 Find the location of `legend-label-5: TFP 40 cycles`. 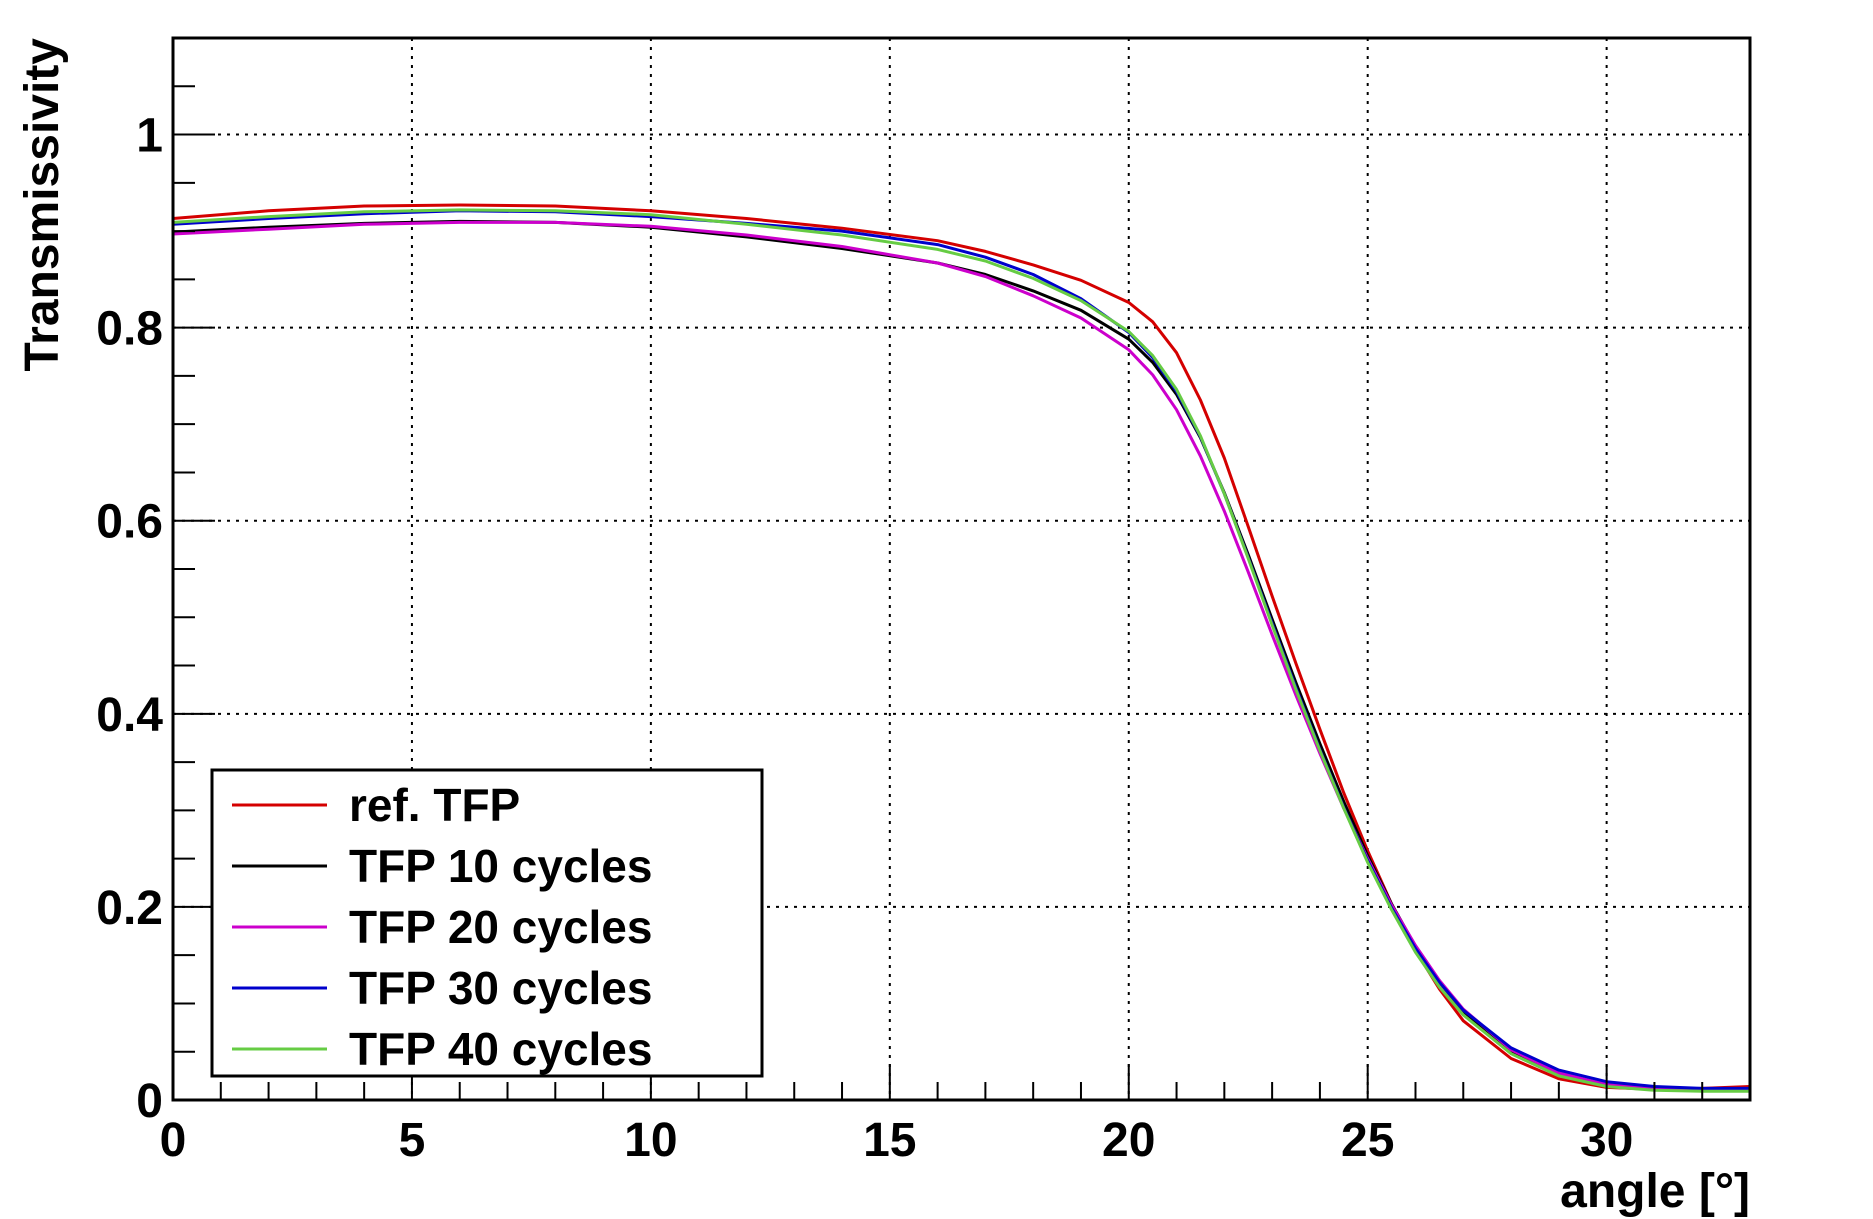

legend-label-5: TFP 40 cycles is located at coordinates (500, 1049).